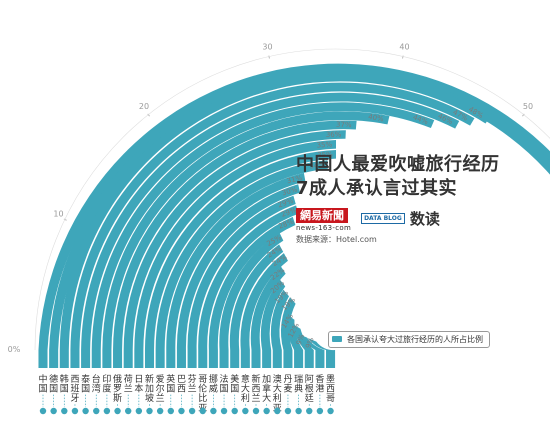 This screenshot has height=429, width=550. Describe the element at coordinates (398, 164) in the screenshot. I see `chart-title: 中国人最爱吹嘘旅行经历` at that location.